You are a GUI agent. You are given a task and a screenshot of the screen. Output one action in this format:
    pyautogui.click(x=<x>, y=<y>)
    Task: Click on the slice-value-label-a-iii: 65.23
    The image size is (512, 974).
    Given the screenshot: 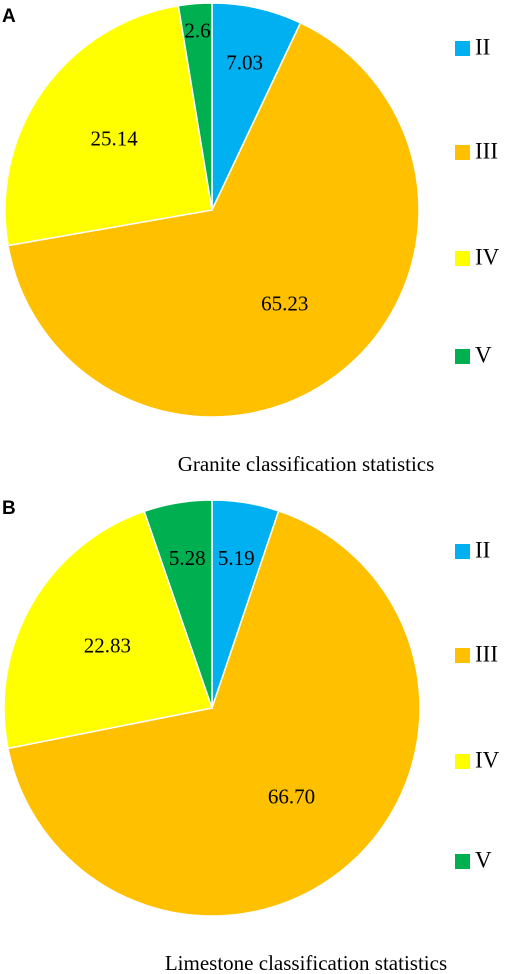 What is the action you would take?
    pyautogui.click(x=284, y=303)
    